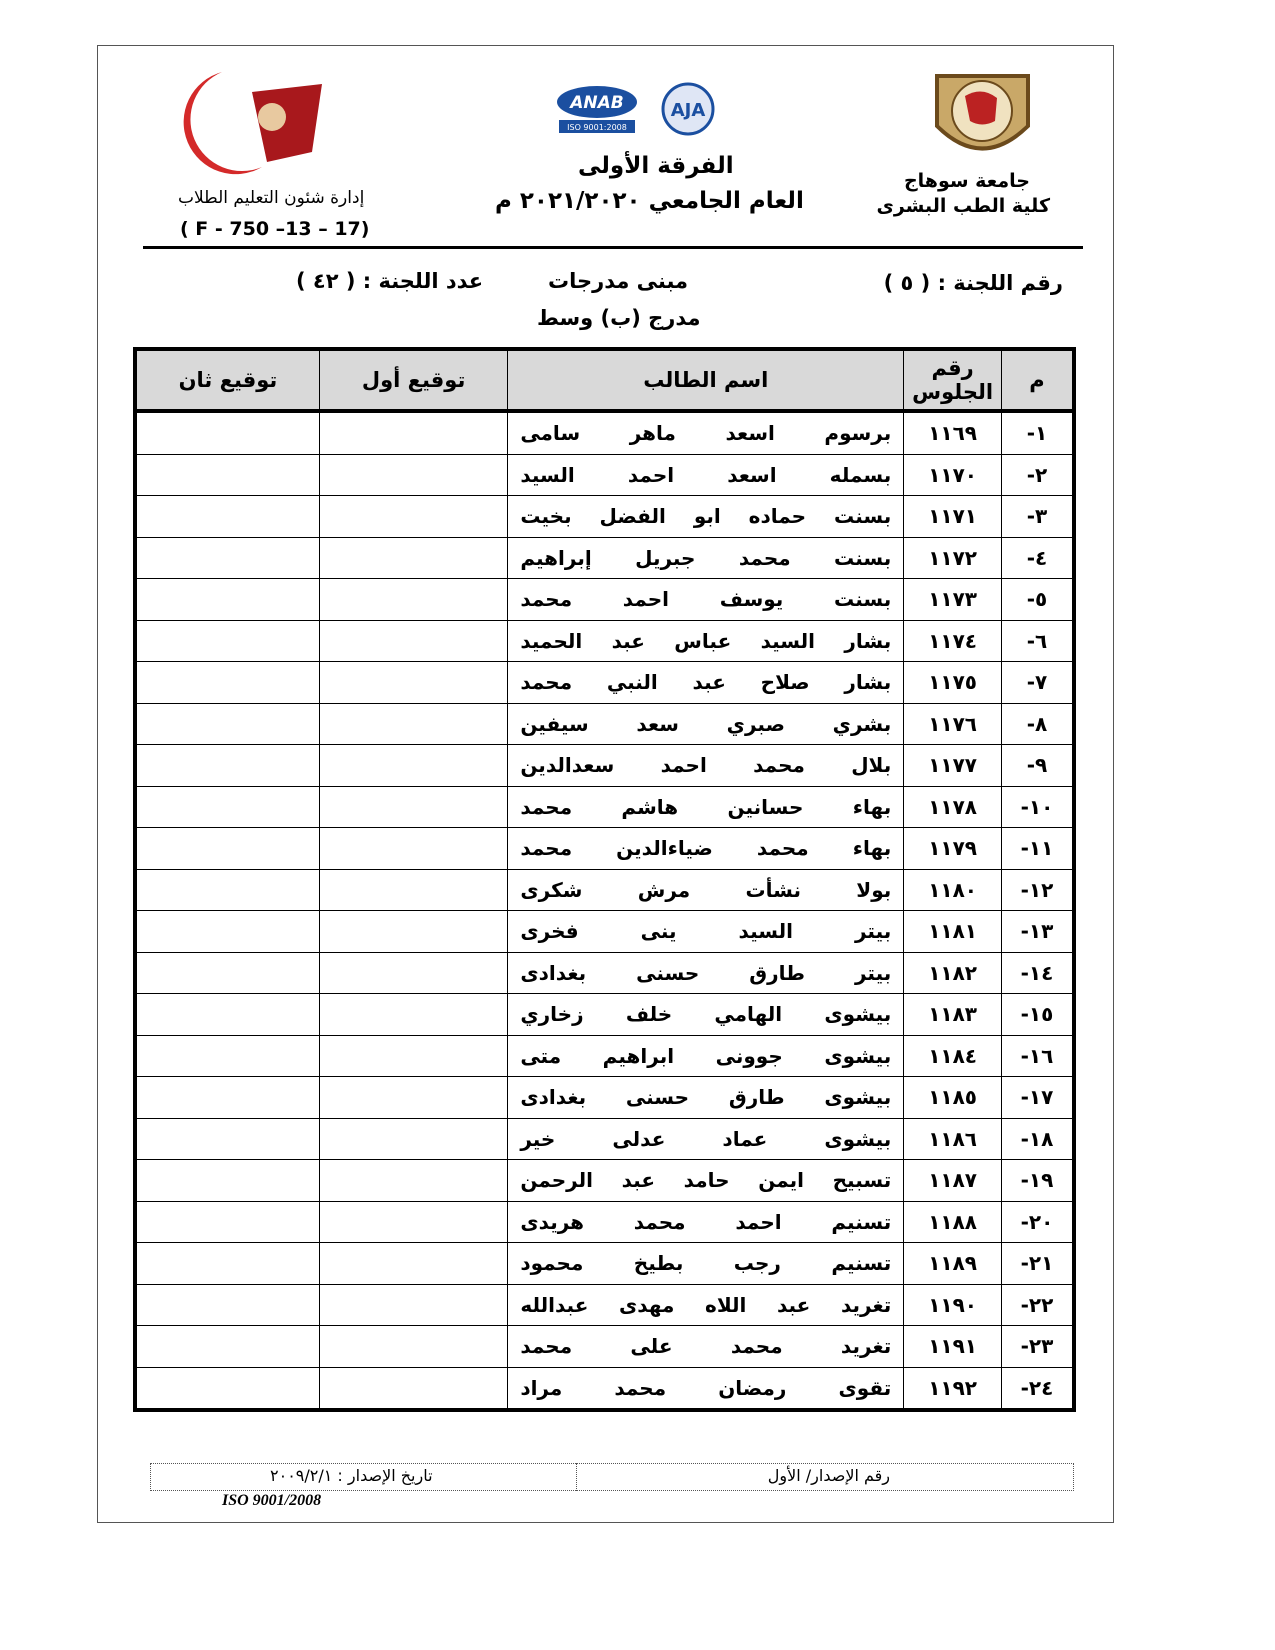 This screenshot has height=1650, width=1275. What do you see at coordinates (1037, 806) in the screenshot?
I see `row-number: ١٠-` at bounding box center [1037, 806].